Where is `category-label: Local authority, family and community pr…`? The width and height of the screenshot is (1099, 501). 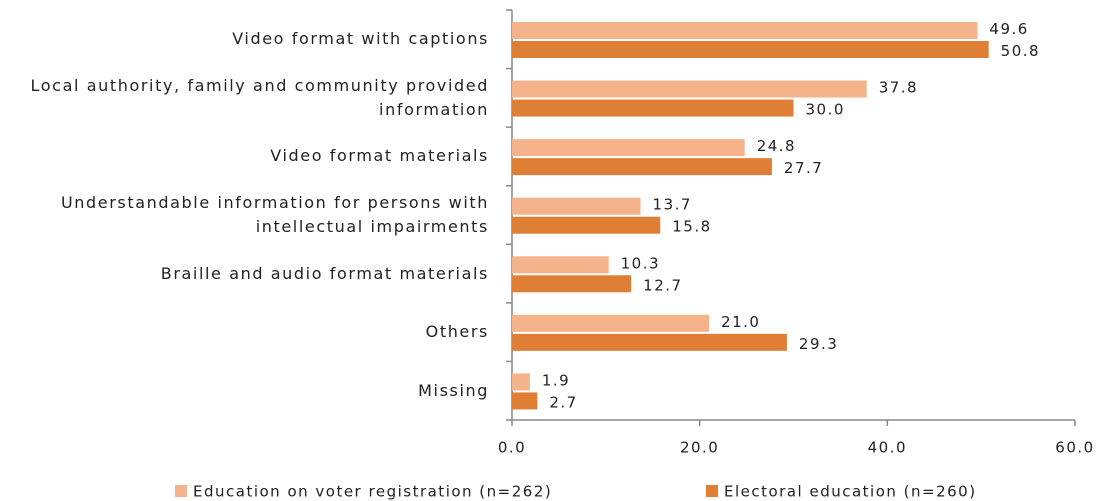 category-label: Local authority, family and community pr… is located at coordinates (259, 97).